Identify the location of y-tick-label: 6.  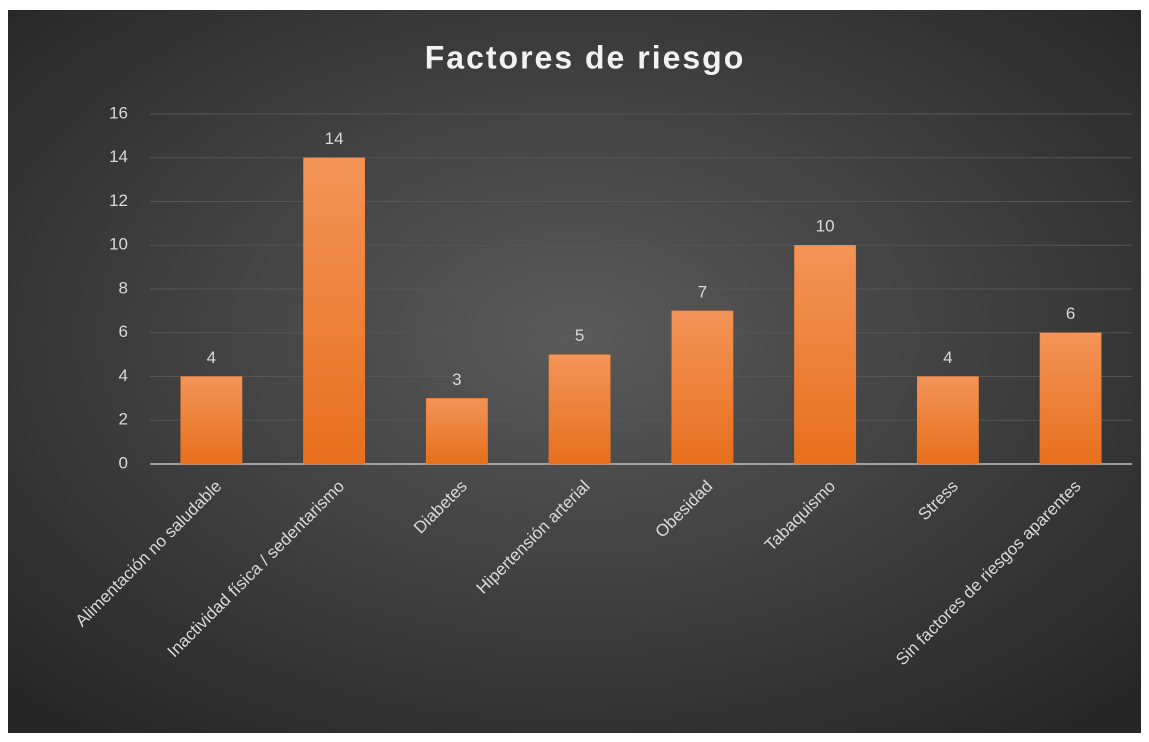
(123, 331).